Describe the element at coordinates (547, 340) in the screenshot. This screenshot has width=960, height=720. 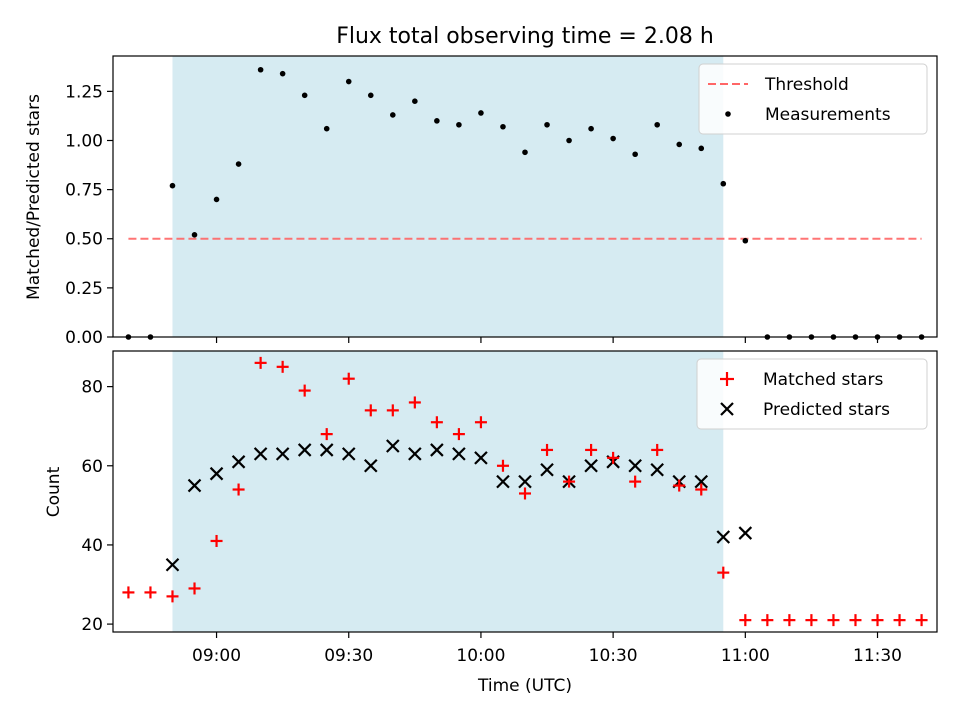
I see `top-x-ticks` at that location.